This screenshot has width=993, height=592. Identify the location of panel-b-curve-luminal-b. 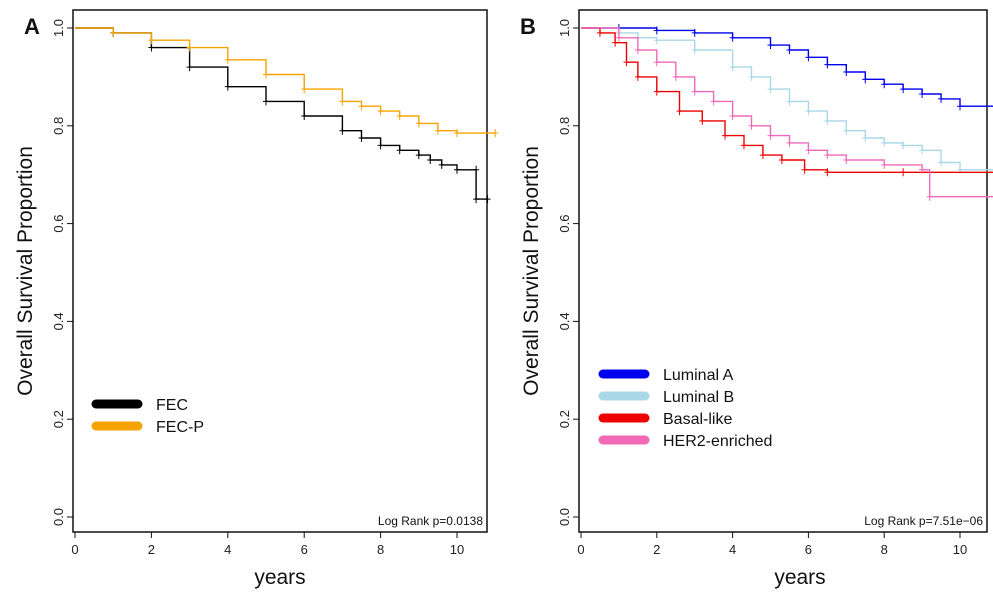
(787, 99).